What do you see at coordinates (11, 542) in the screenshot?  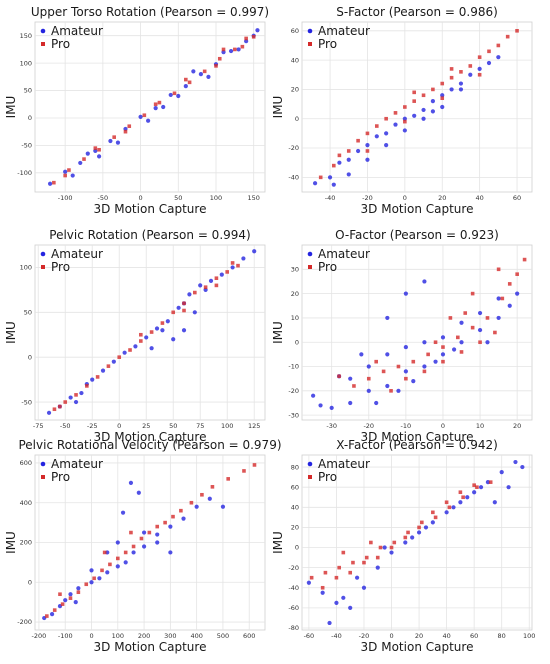 I see `y-axis-label: IMU` at bounding box center [11, 542].